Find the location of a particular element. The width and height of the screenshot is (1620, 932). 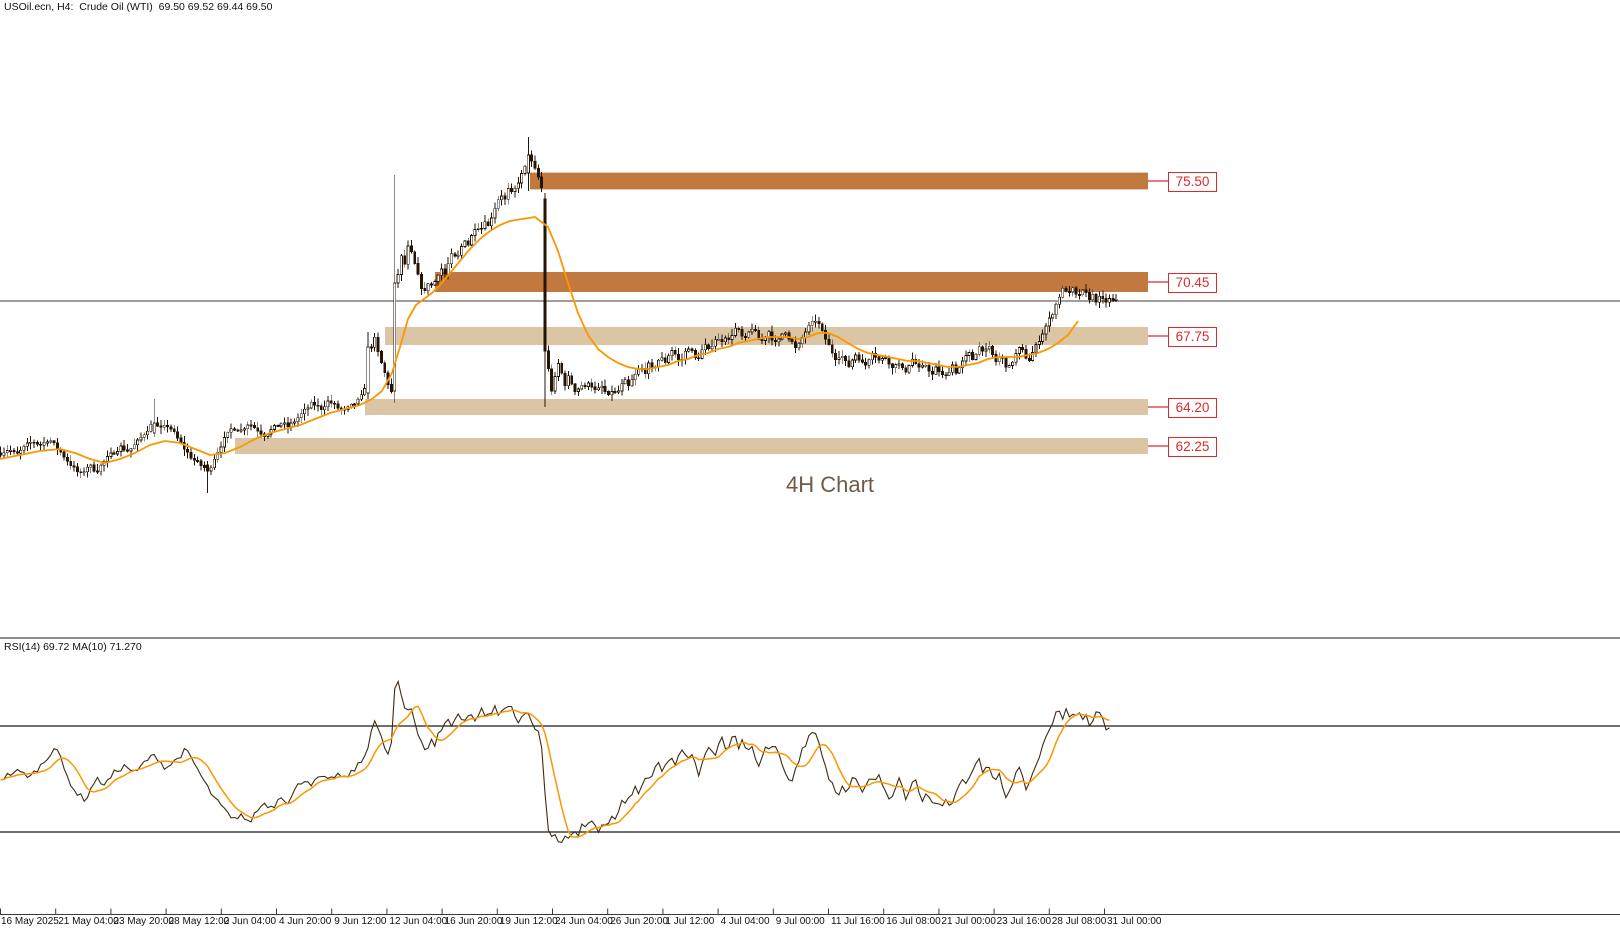

time-label: 9 Jul 00:00 is located at coordinates (800, 921).